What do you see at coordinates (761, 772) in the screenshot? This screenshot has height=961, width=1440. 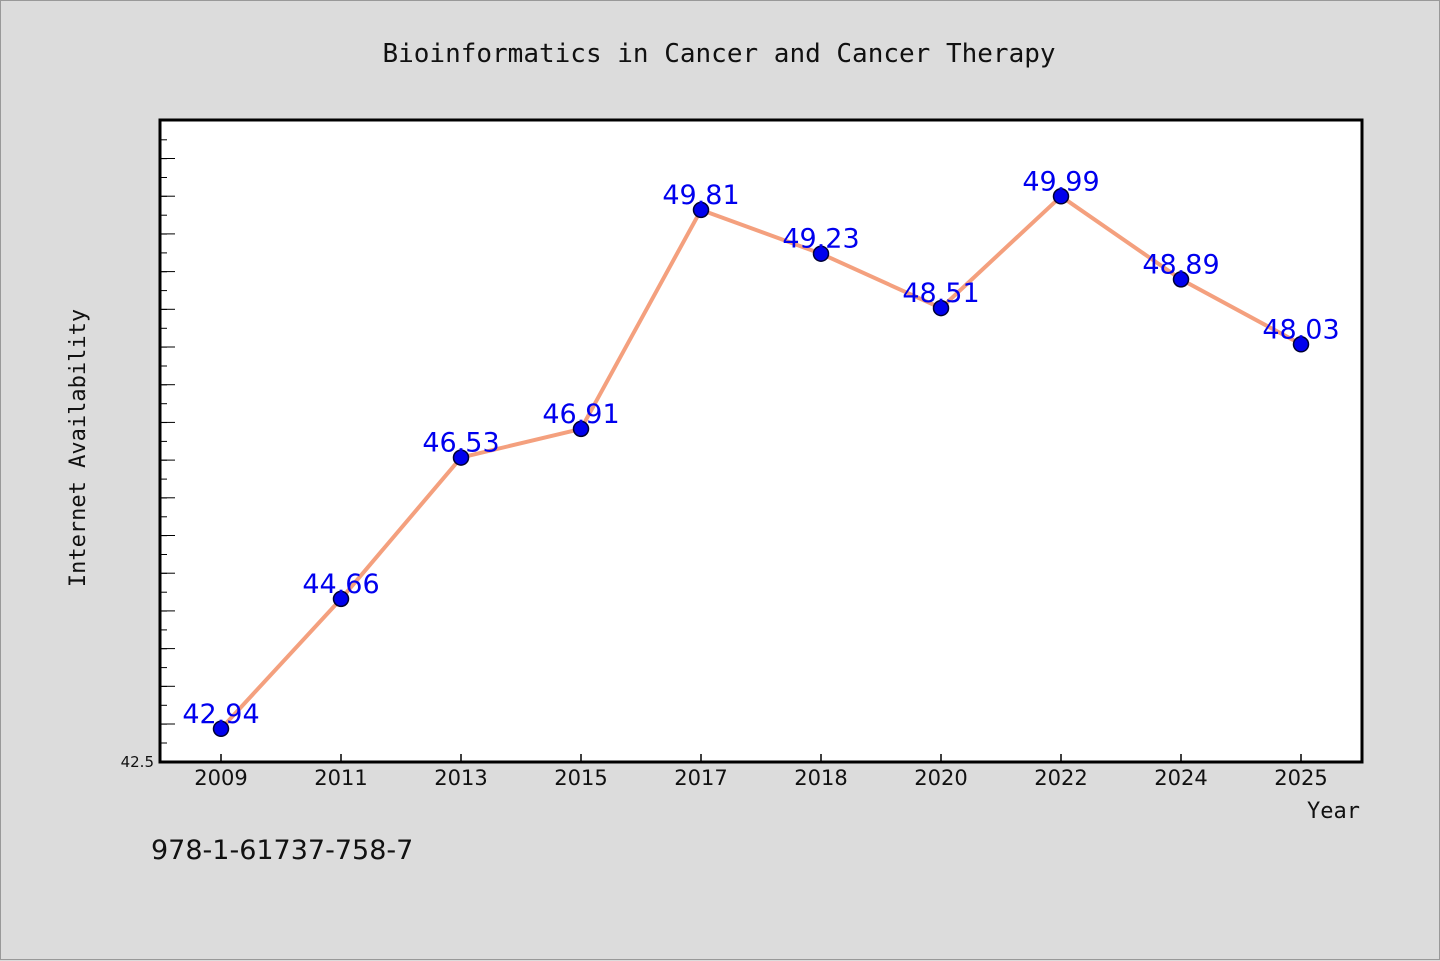 I see `x-axis: 2009 2011 2013 2015 2017 2018 2020 2022 2024 2025` at bounding box center [761, 772].